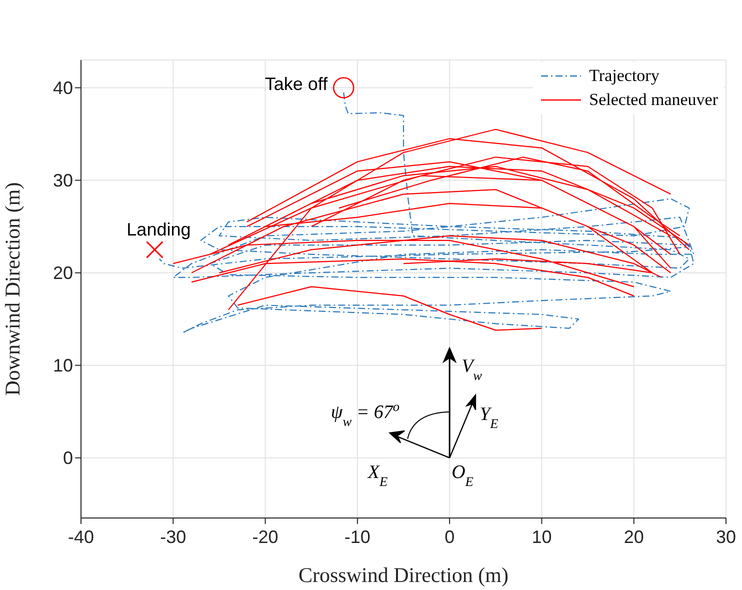  I want to click on annotation: Take off, so click(296, 84).